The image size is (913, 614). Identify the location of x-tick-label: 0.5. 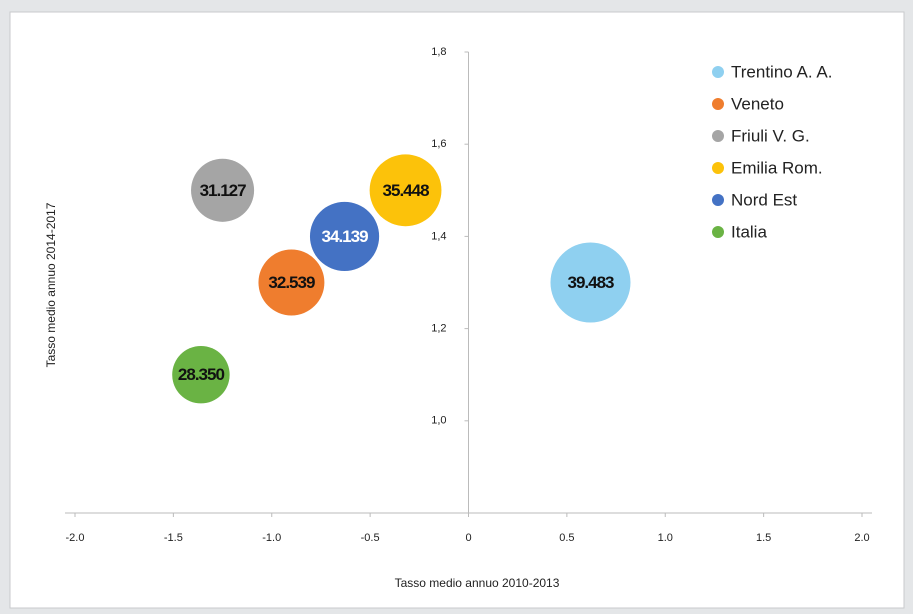
(566, 538).